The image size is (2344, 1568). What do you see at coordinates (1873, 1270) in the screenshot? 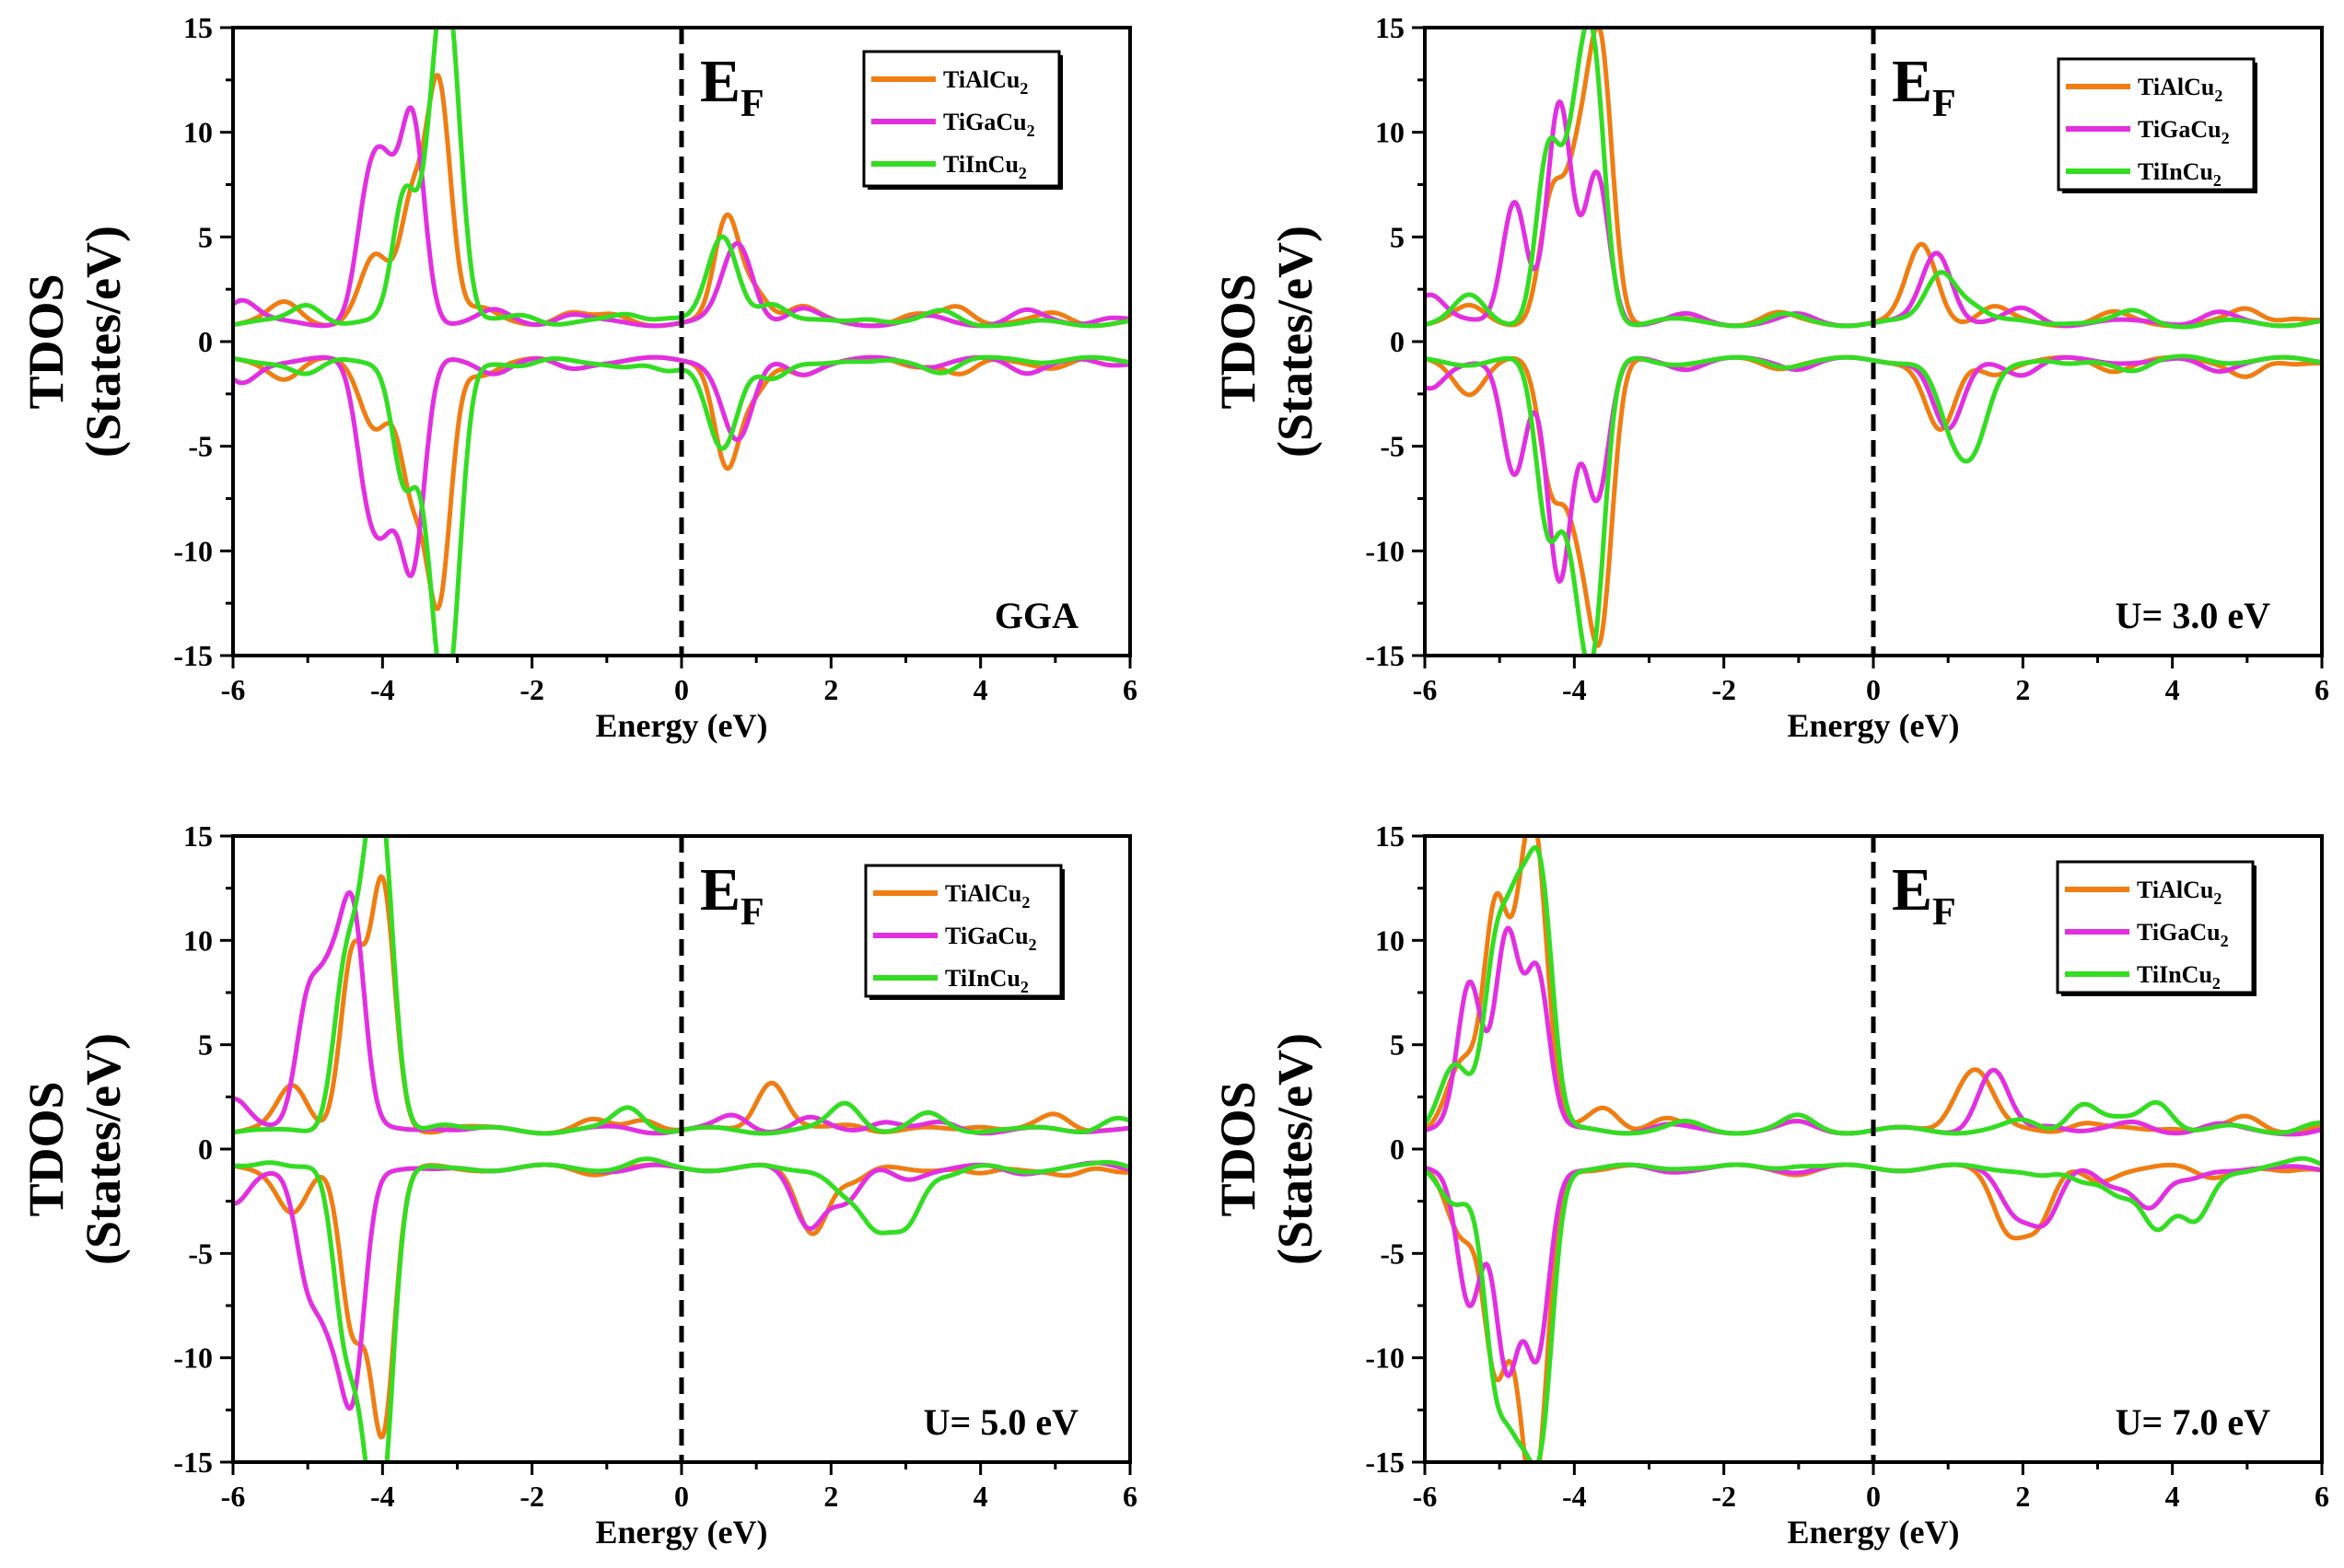
I see `series-line-TiGaCu2-down` at bounding box center [1873, 1270].